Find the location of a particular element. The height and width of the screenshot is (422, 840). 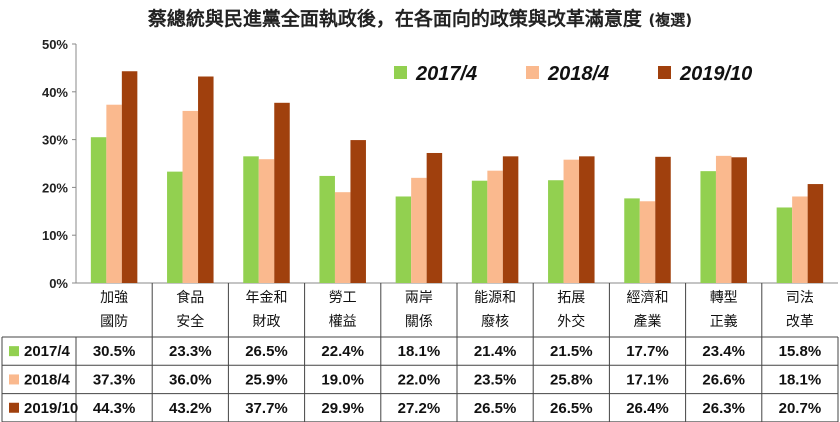

table-cell-value: 37.3% is located at coordinates (114, 379).